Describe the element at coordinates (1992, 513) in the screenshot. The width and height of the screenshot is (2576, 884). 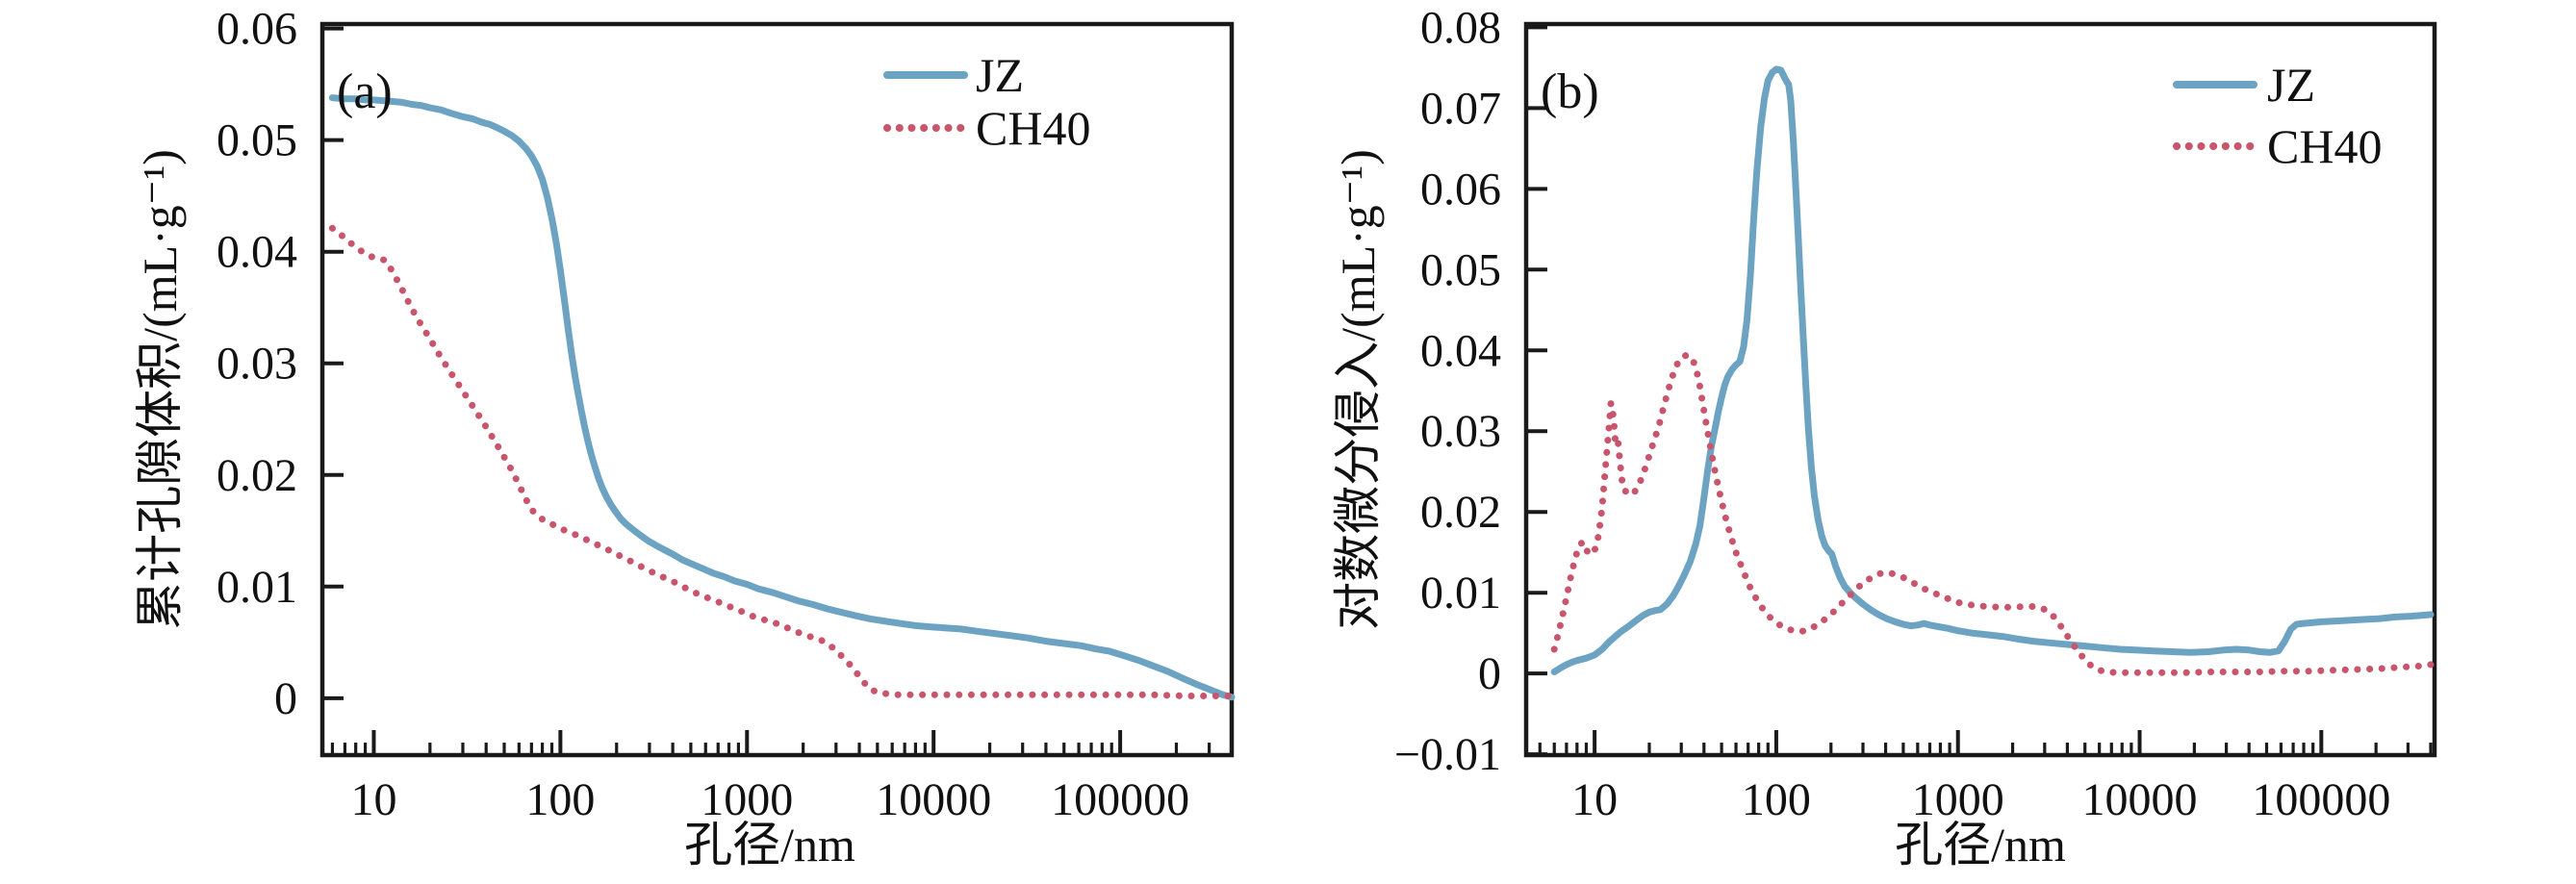
I see `series-line-CH40` at that location.